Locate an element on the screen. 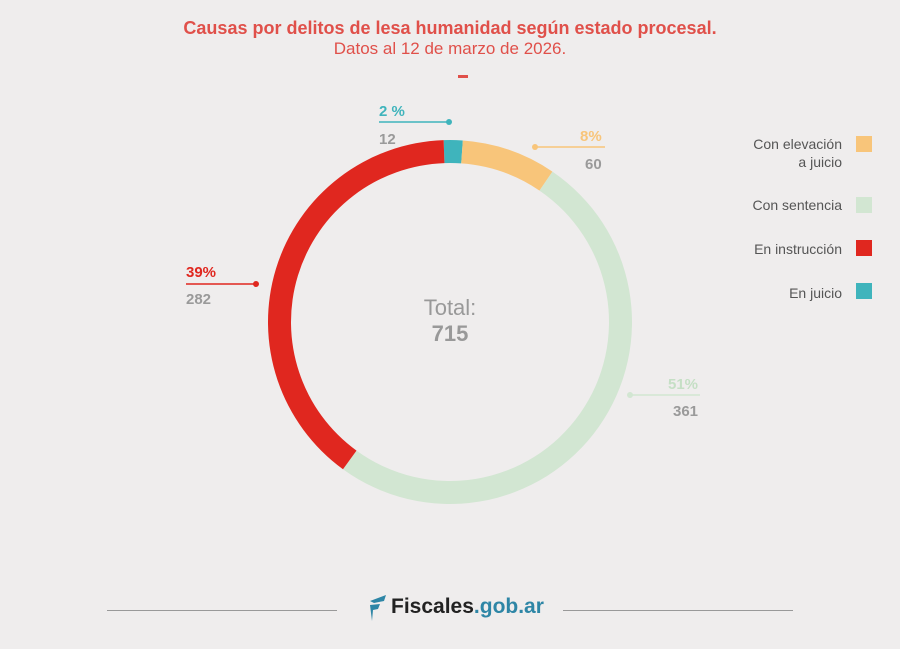  legend-swatch-en-juicio is located at coordinates (864, 291).